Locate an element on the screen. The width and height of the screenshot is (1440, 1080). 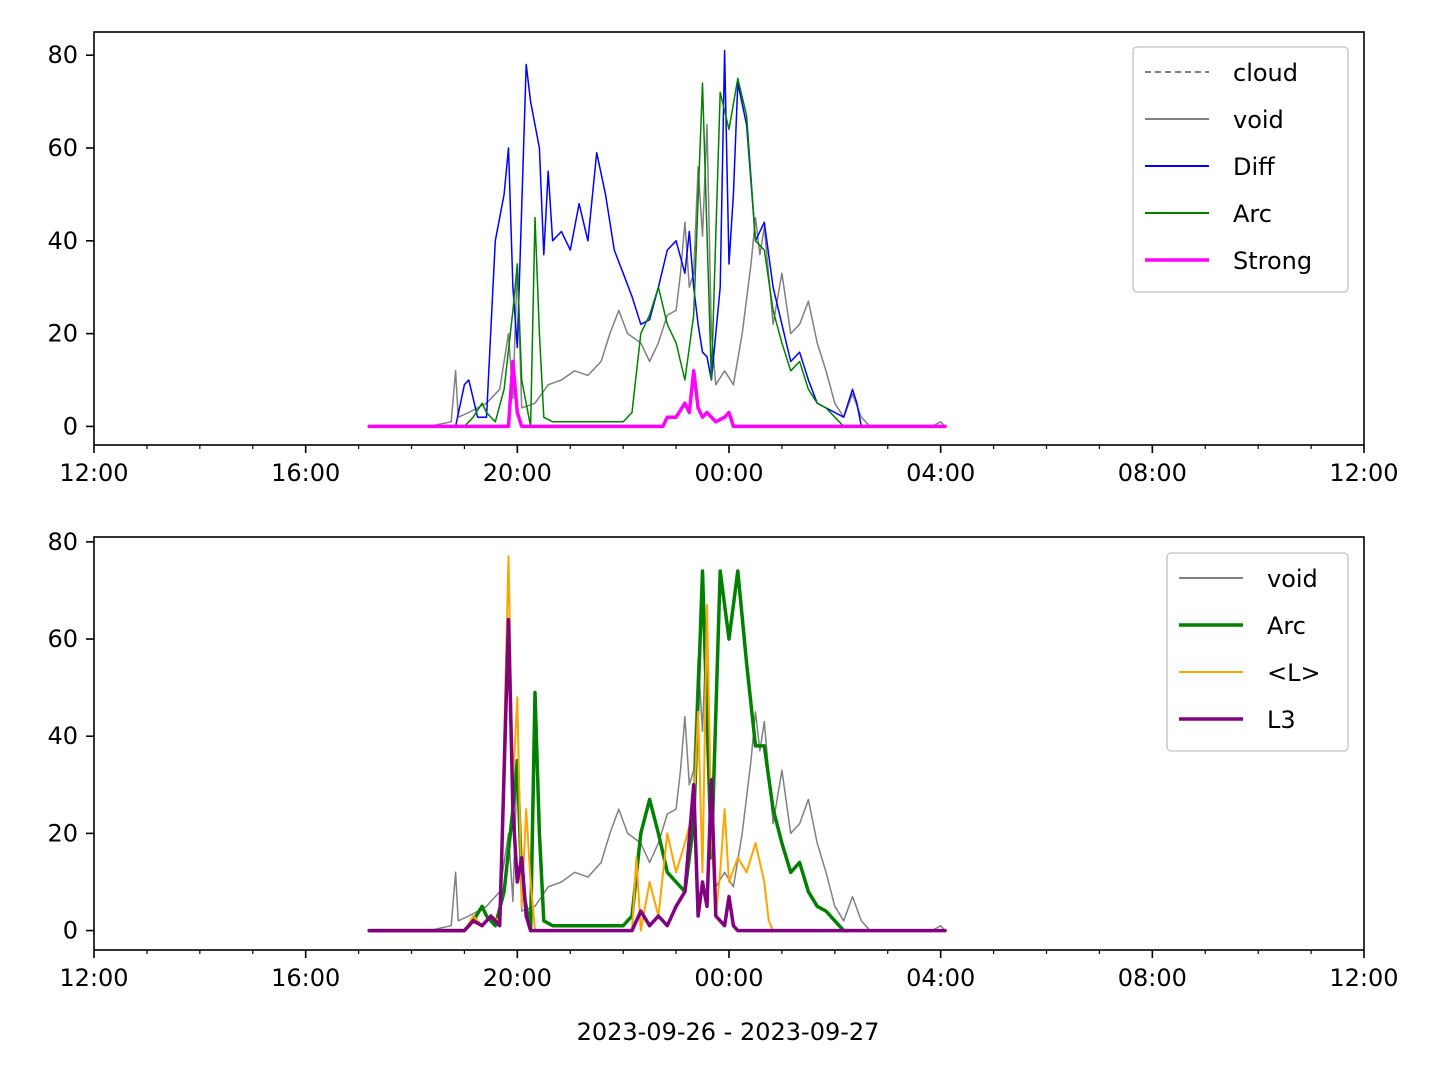
legend-label: cloud is located at coordinates (1265, 73).